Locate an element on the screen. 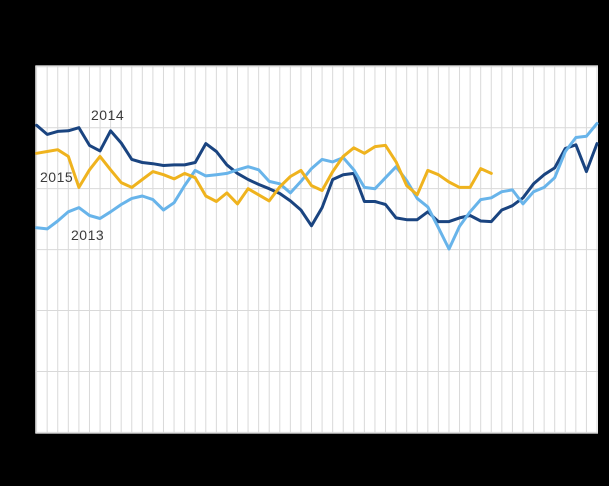 This screenshot has width=609, height=486. series-label-2013: 2013 is located at coordinates (88, 235).